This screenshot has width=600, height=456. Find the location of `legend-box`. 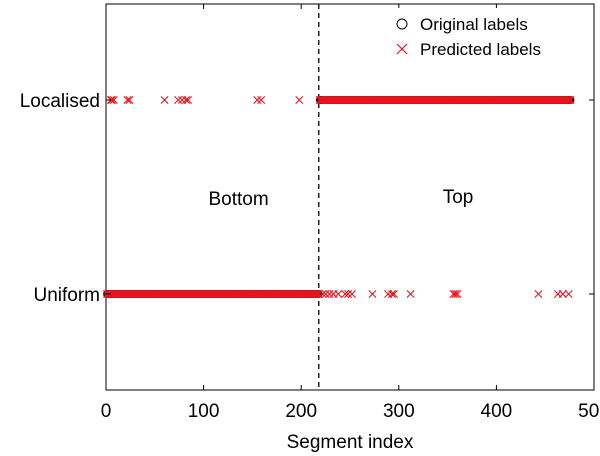

legend-box is located at coordinates (487, 36).